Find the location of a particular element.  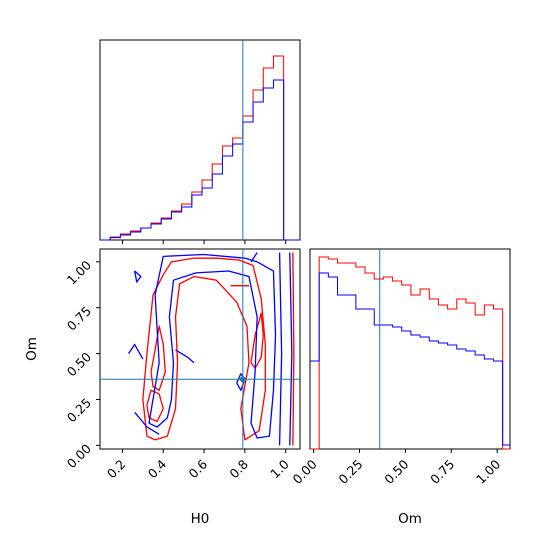

om-hist-series-red is located at coordinates (410, 353).